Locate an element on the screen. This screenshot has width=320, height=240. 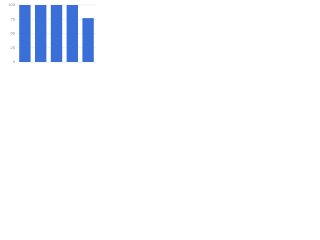
y-tick-label: 75 is located at coordinates (13, 18).